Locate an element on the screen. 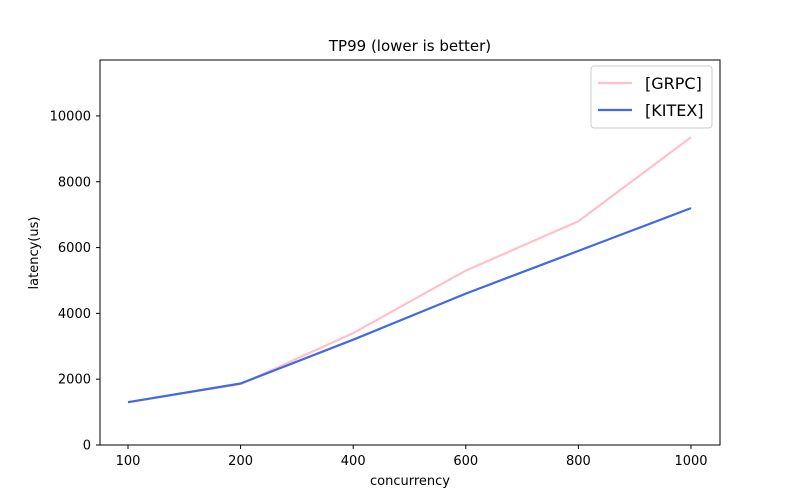 The image size is (800, 500). legend-label: [GRPC] is located at coordinates (673, 83).